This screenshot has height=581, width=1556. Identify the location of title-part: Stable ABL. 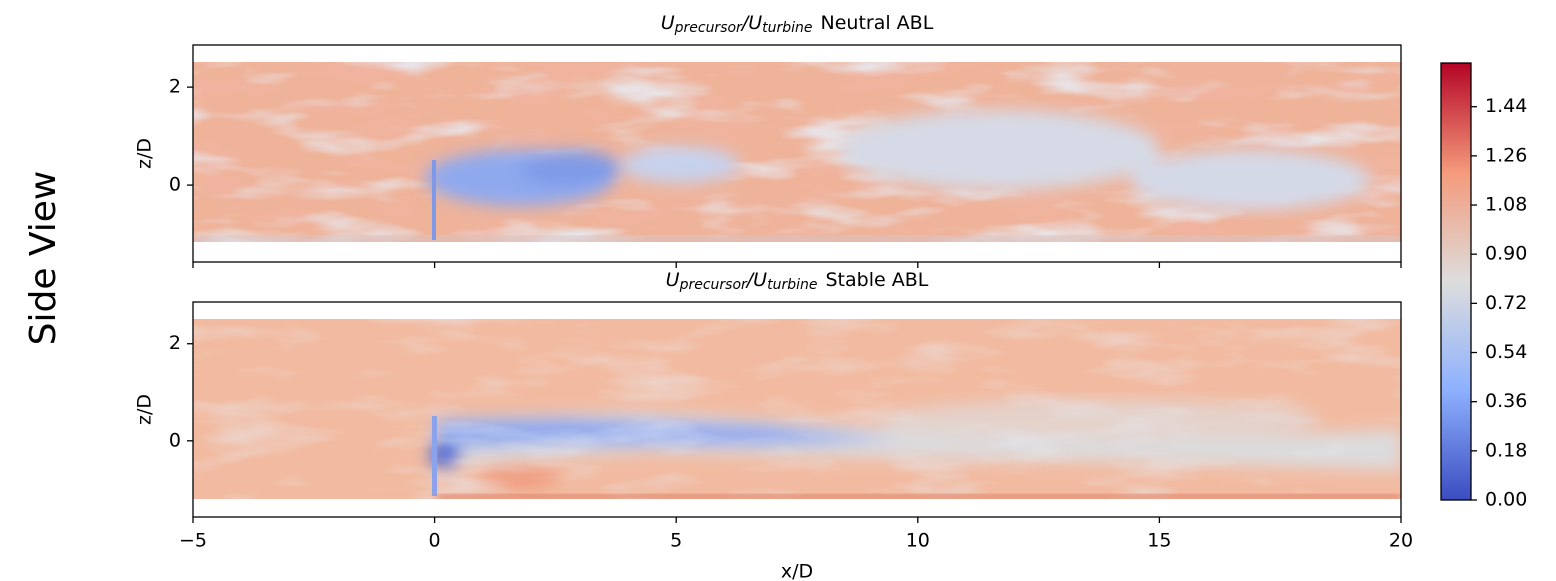
(876, 280).